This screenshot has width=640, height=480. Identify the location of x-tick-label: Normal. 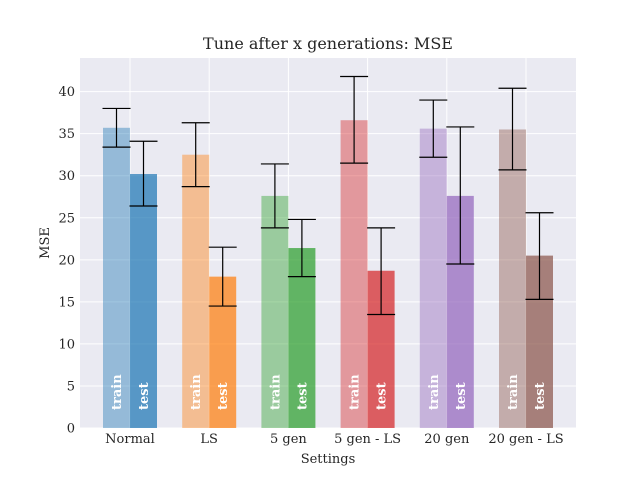
(130, 439).